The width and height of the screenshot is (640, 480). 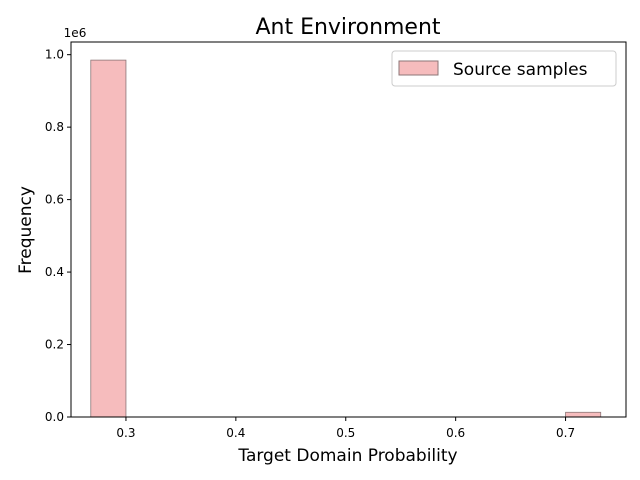 I want to click on x-tick-label: 0.5, so click(x=345, y=433).